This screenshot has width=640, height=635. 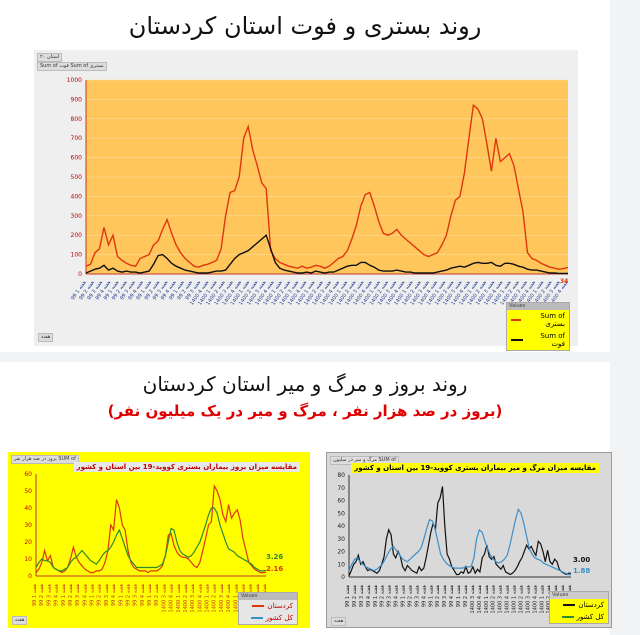 What do you see at coordinates (77, 99) in the screenshot?
I see `svg-text: 900` at bounding box center [77, 99].